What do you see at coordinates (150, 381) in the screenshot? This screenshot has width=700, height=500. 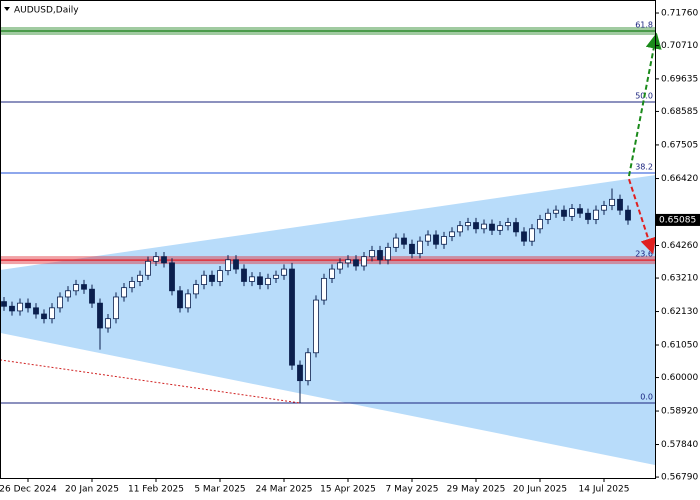 I see `support-line` at bounding box center [150, 381].